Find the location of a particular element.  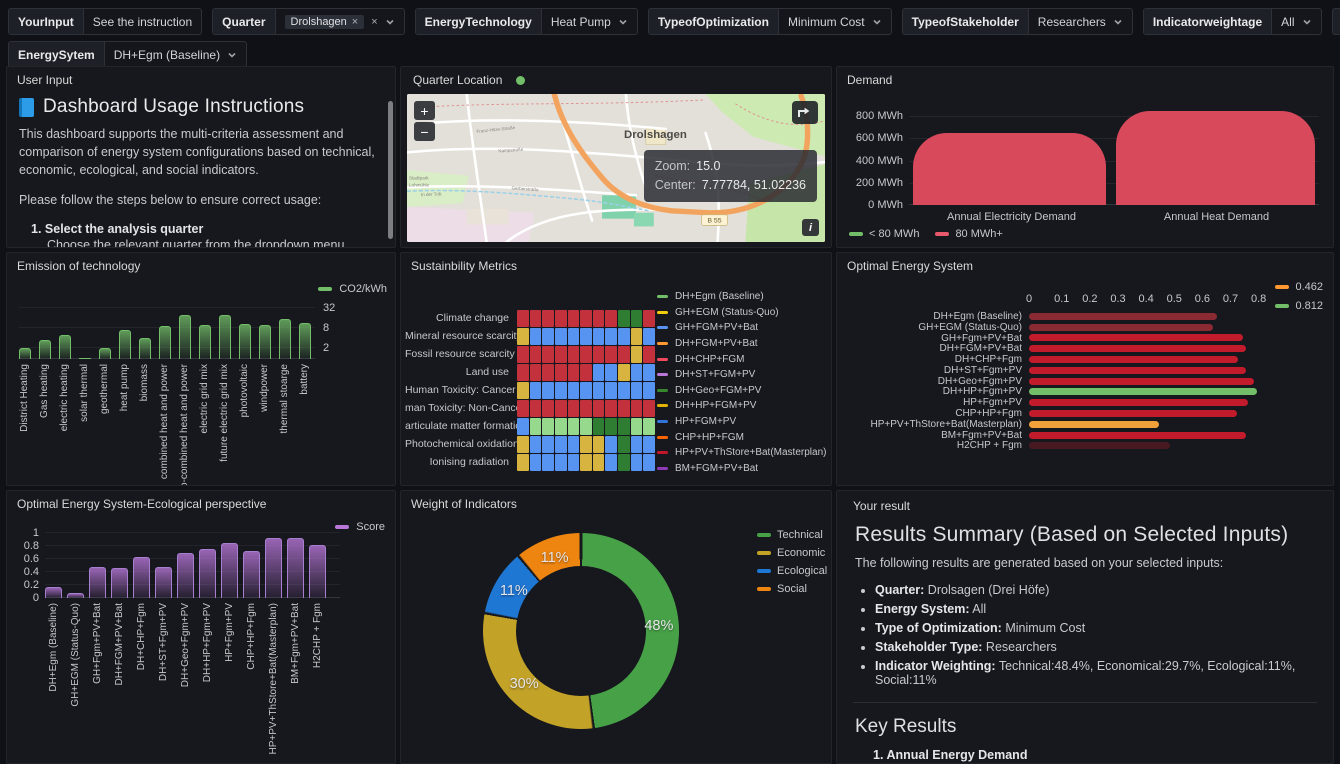

x-category-label: electric heating is located at coordinates (64, 398).